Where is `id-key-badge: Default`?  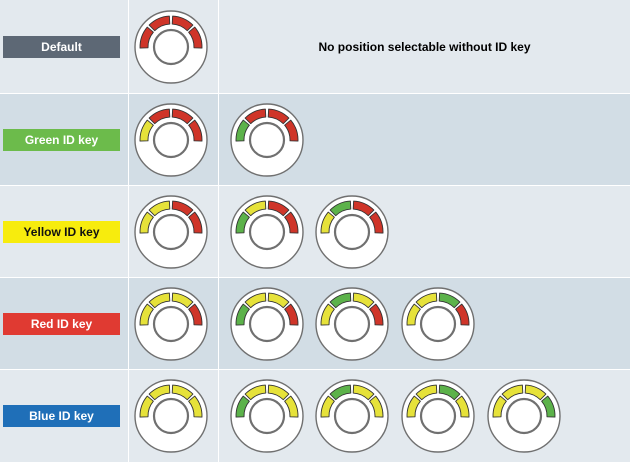
id-key-badge: Default is located at coordinates (61, 47).